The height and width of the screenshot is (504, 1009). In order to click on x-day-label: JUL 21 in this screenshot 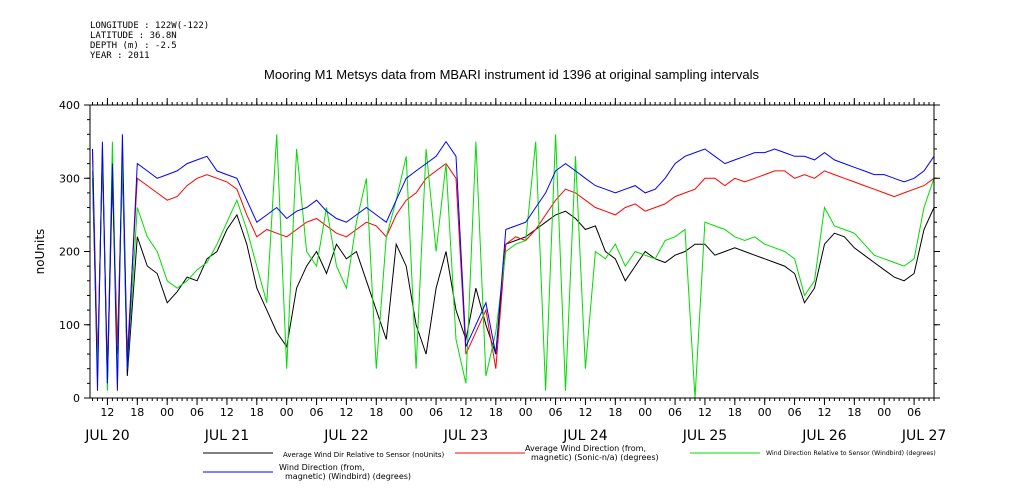, I will do `click(226, 436)`.